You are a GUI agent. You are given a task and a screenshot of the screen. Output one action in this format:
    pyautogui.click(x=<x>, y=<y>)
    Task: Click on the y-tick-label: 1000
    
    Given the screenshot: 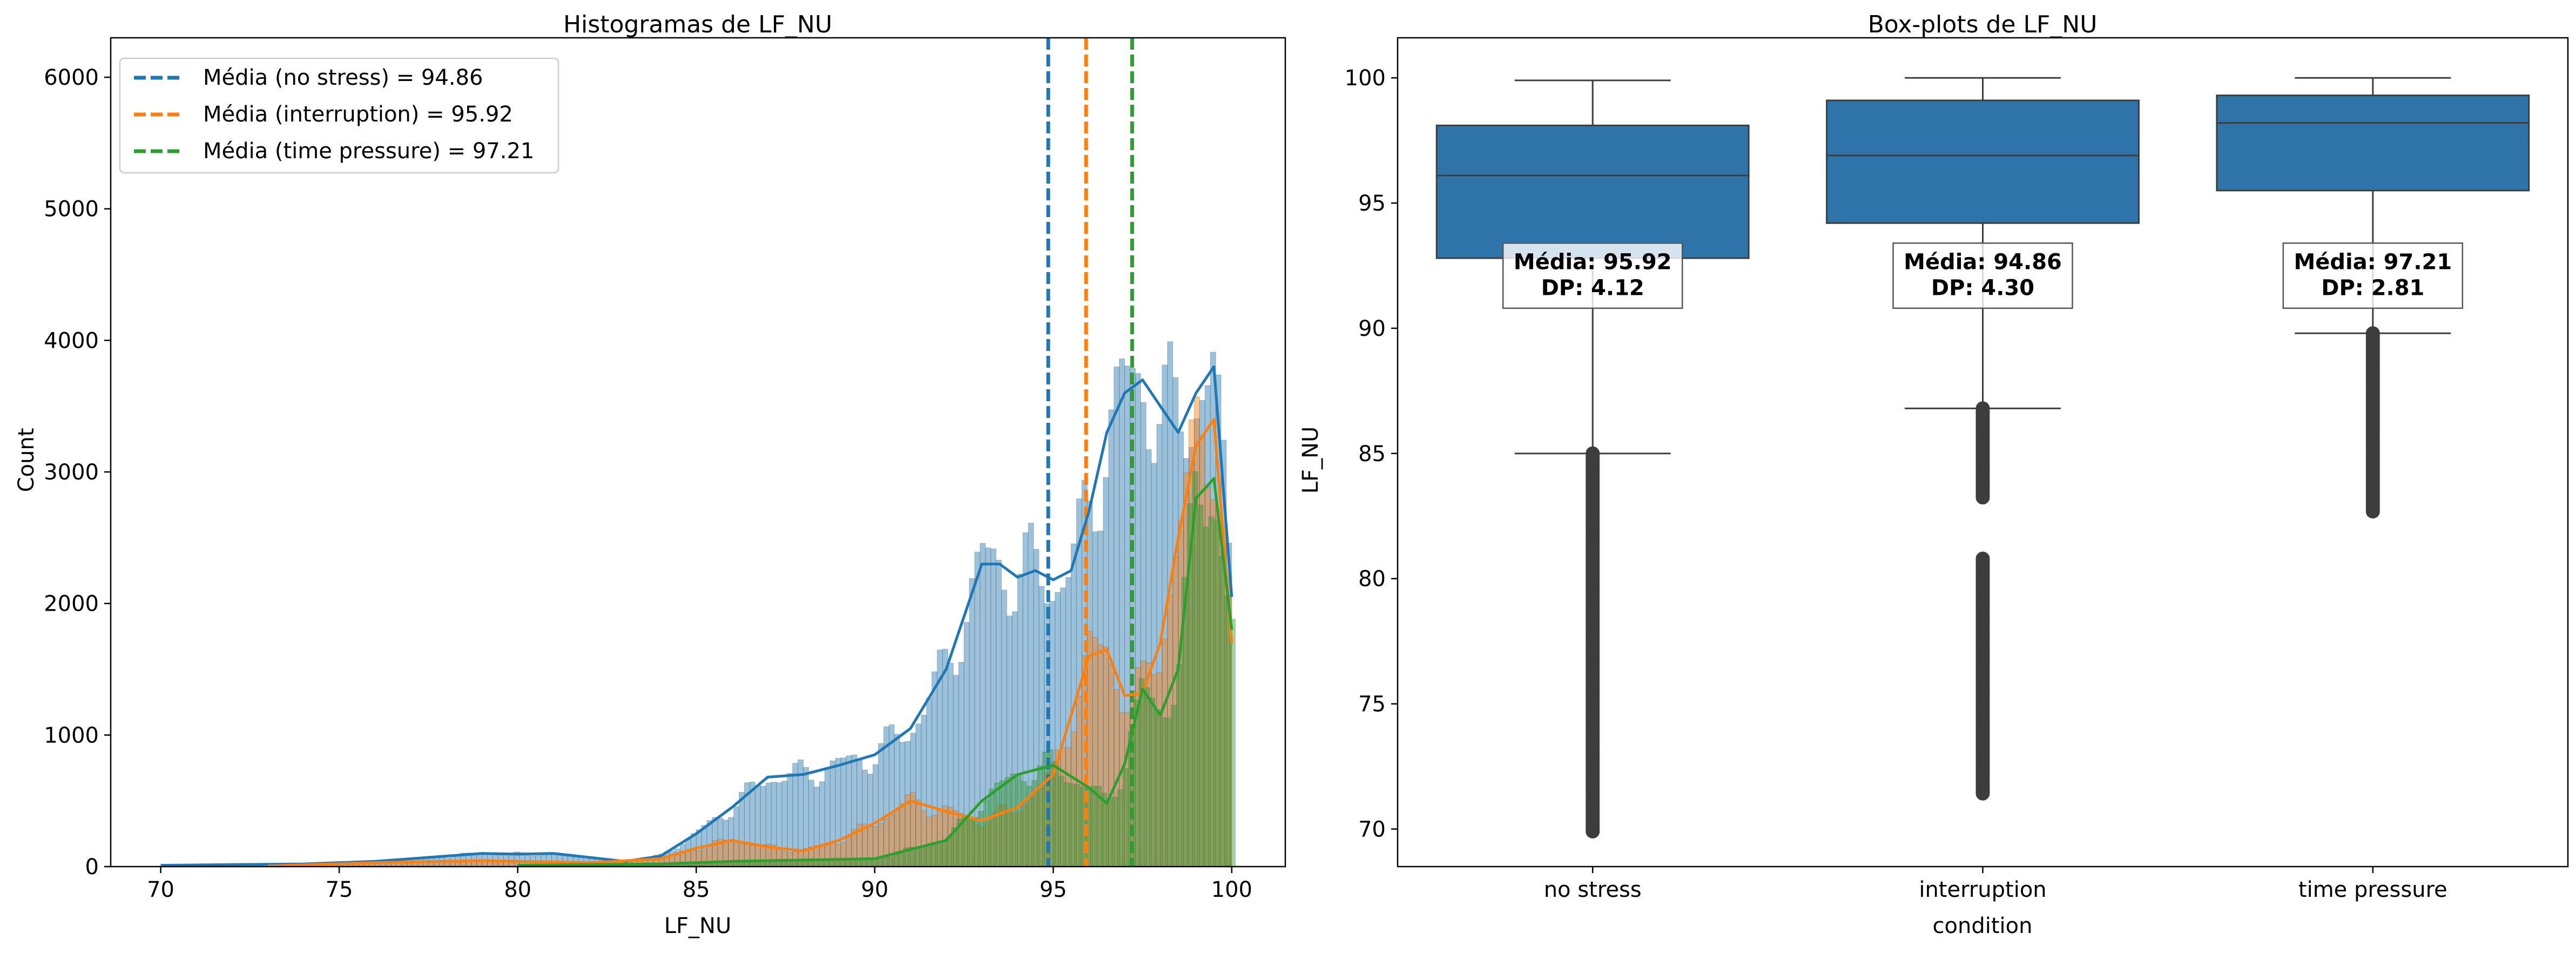 What is the action you would take?
    pyautogui.click(x=71, y=735)
    